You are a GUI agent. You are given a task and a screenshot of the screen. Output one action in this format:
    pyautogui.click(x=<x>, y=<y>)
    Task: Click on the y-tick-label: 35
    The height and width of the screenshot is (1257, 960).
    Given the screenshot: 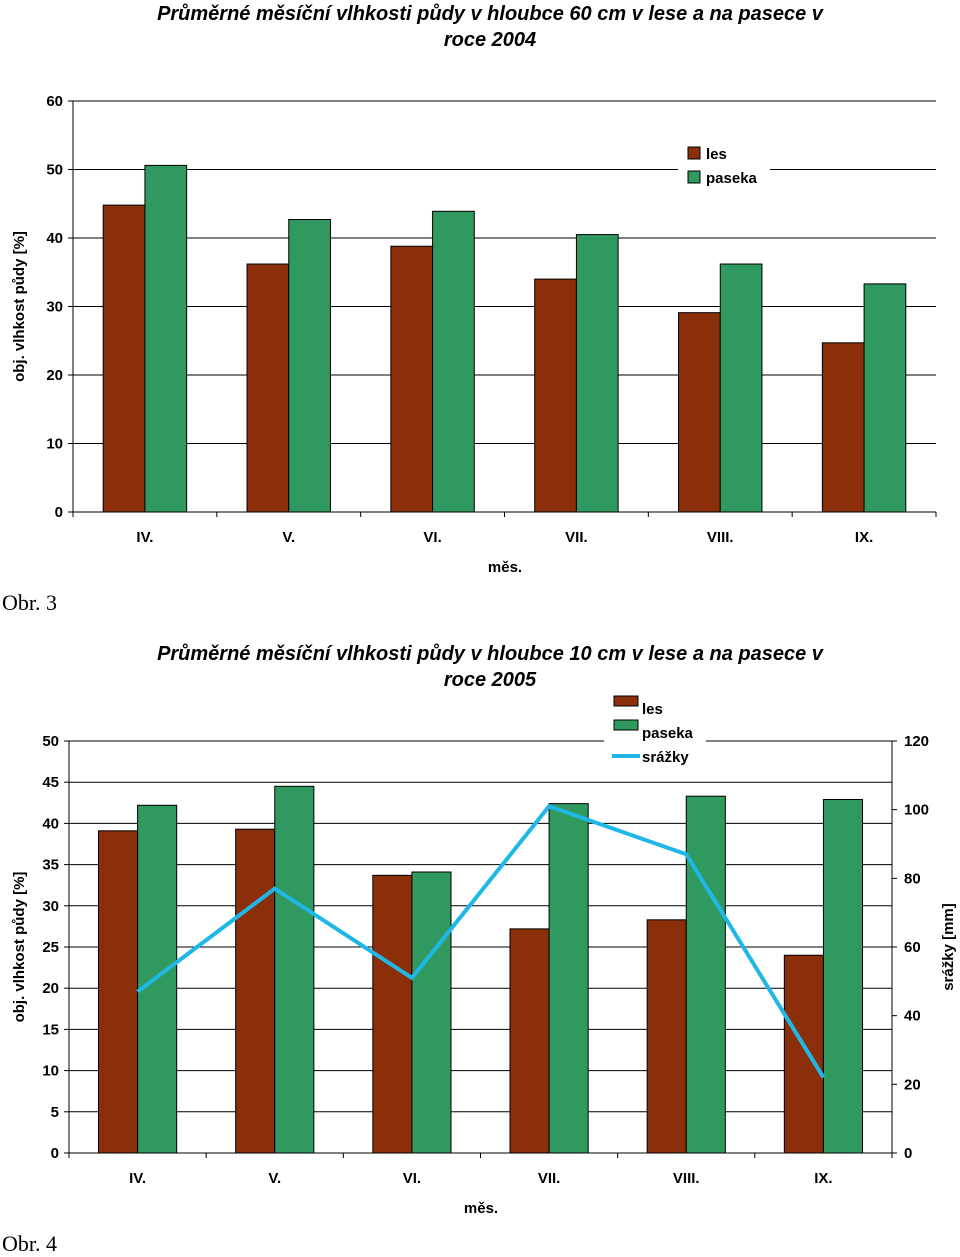 What is the action you would take?
    pyautogui.click(x=50, y=865)
    